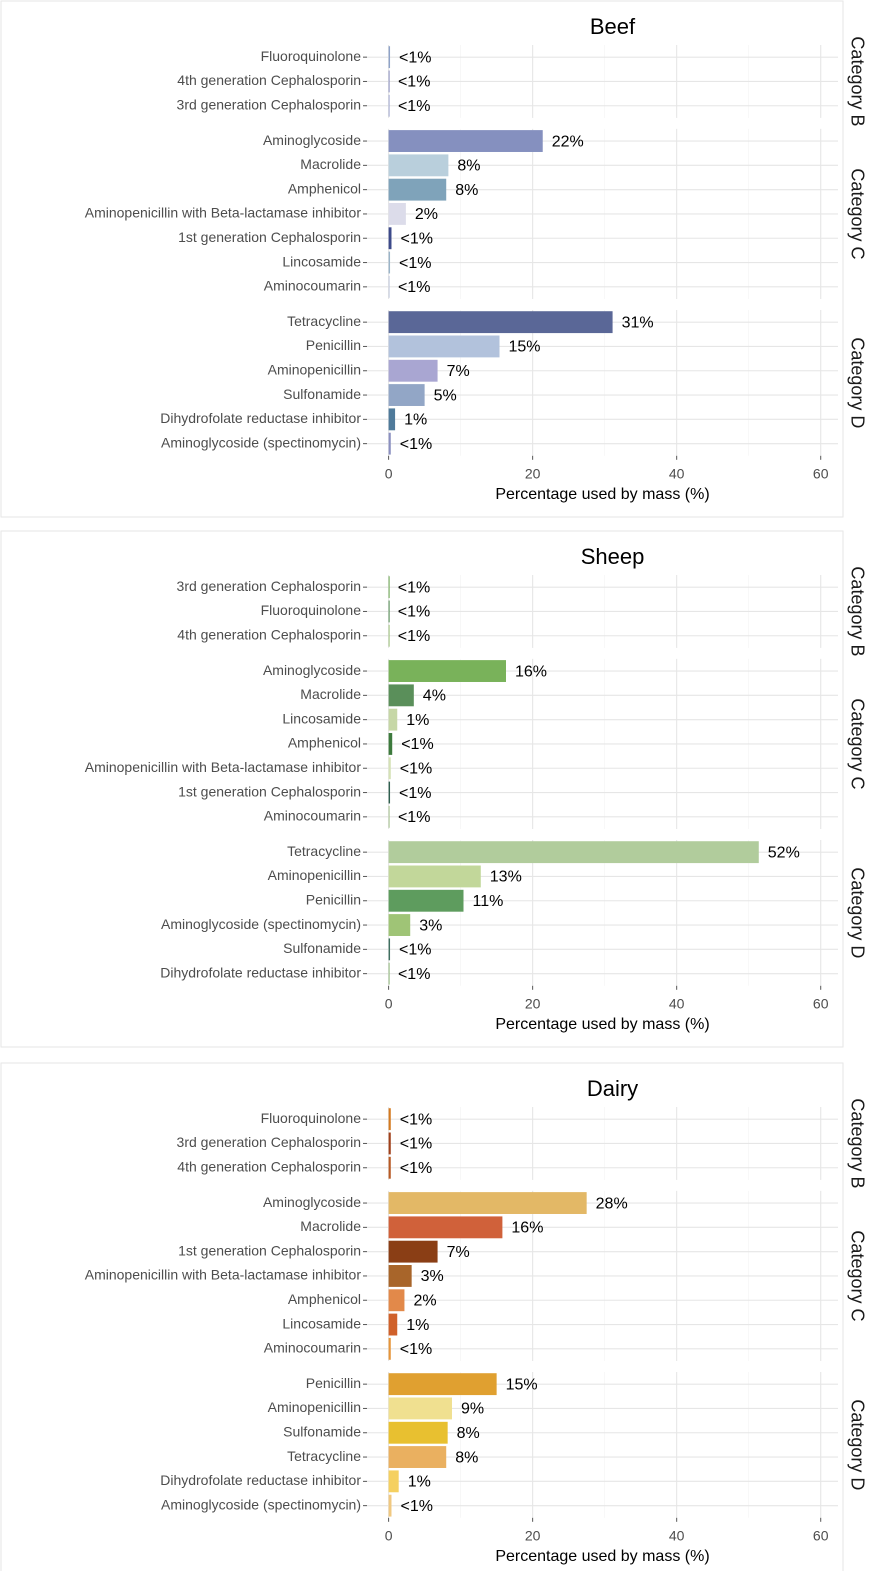 The height and width of the screenshot is (1571, 890). Describe the element at coordinates (434, 696) in the screenshot. I see `value-label: 4%` at that location.